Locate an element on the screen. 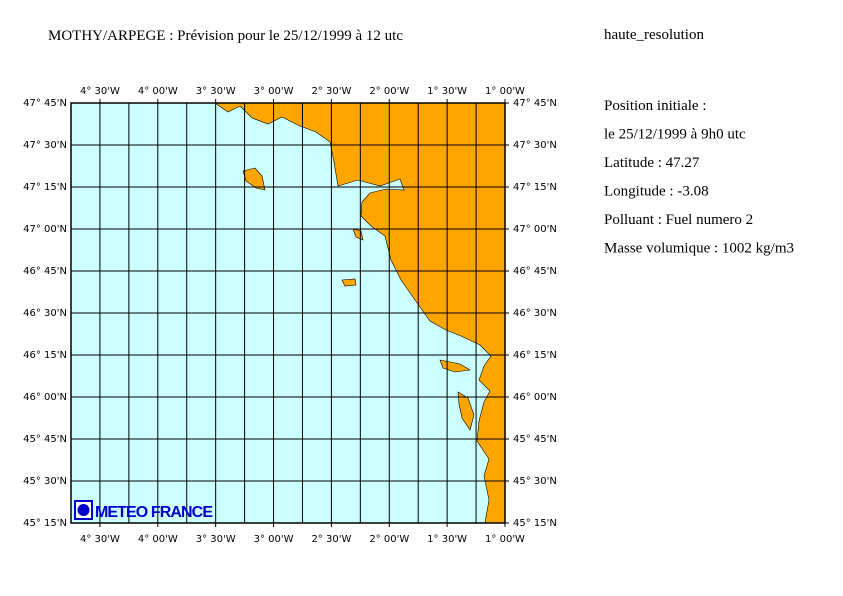 This screenshot has width=843, height=596. logo-icon is located at coordinates (83, 510).